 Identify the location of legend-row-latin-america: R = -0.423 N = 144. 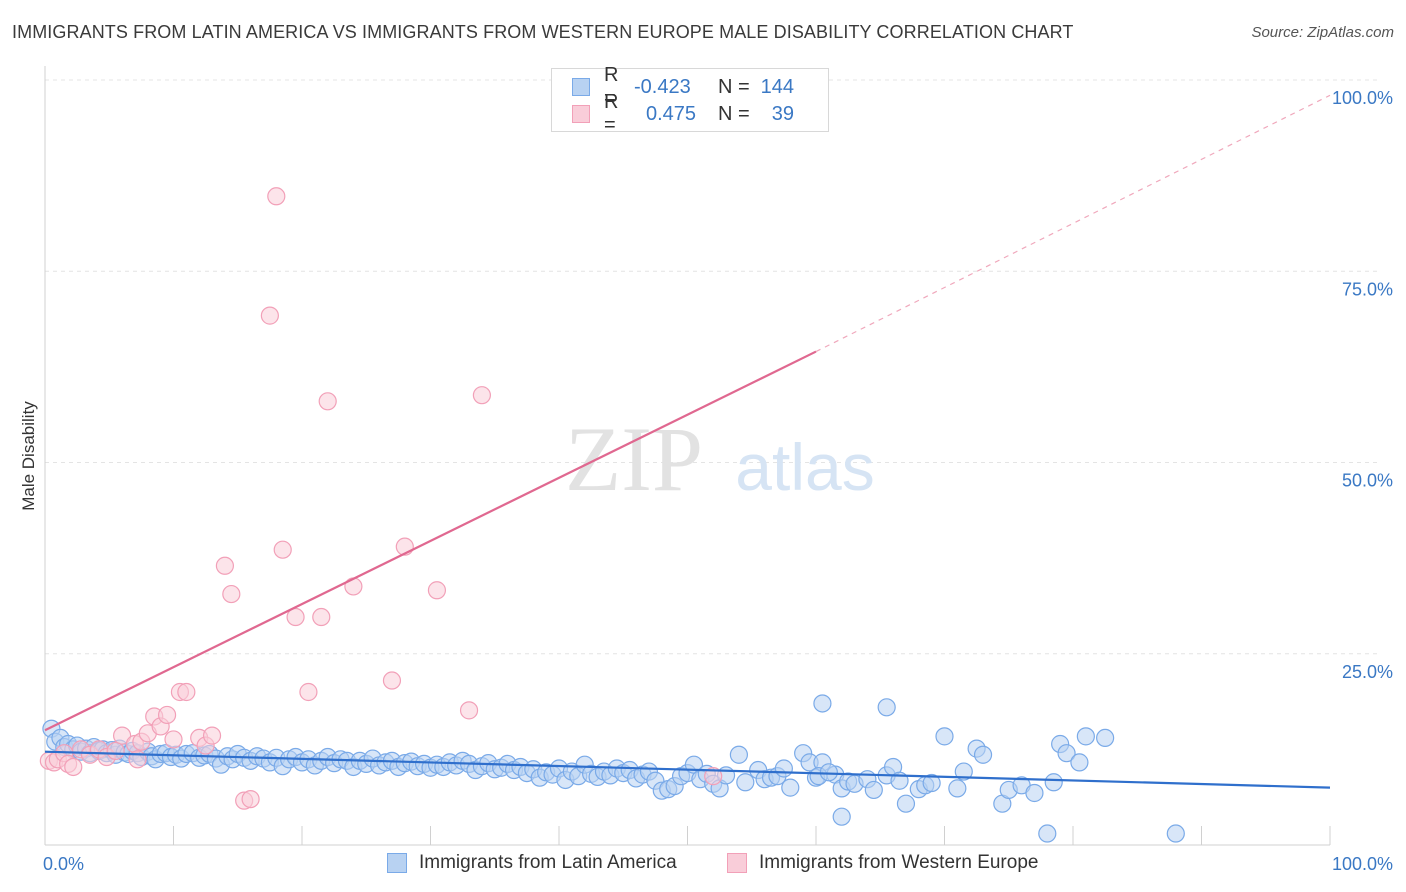
(683, 86).